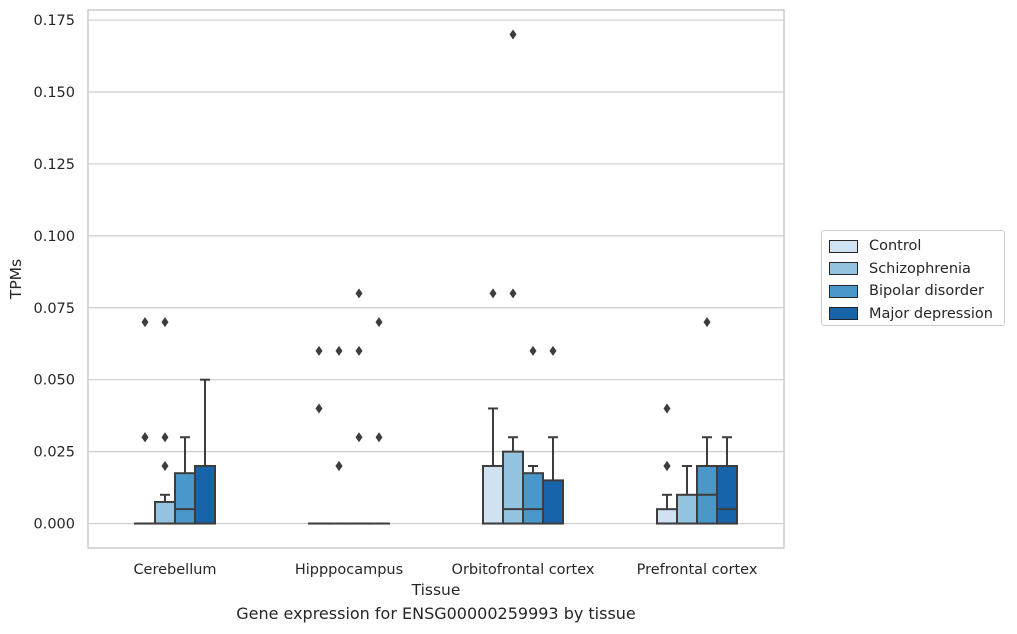 The width and height of the screenshot is (1017, 634). I want to click on y-tick-label: 0.050, so click(54, 381).